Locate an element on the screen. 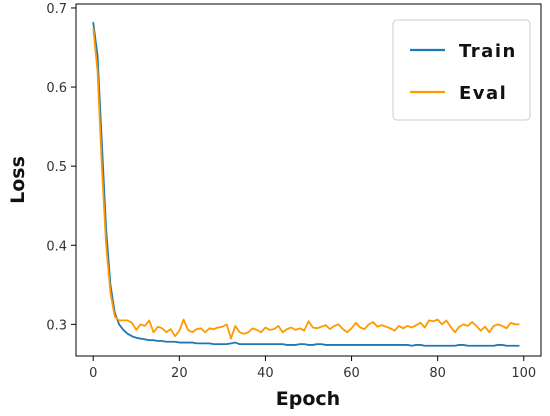 Image resolution: width=550 pixels, height=416 pixels. y-tick-label: 0.6 is located at coordinates (56, 88).